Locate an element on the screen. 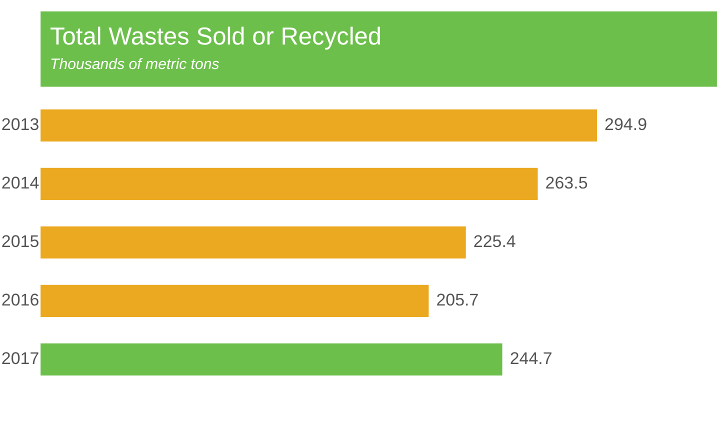 The image size is (717, 434). y-tick-label: 2014 is located at coordinates (20, 183).